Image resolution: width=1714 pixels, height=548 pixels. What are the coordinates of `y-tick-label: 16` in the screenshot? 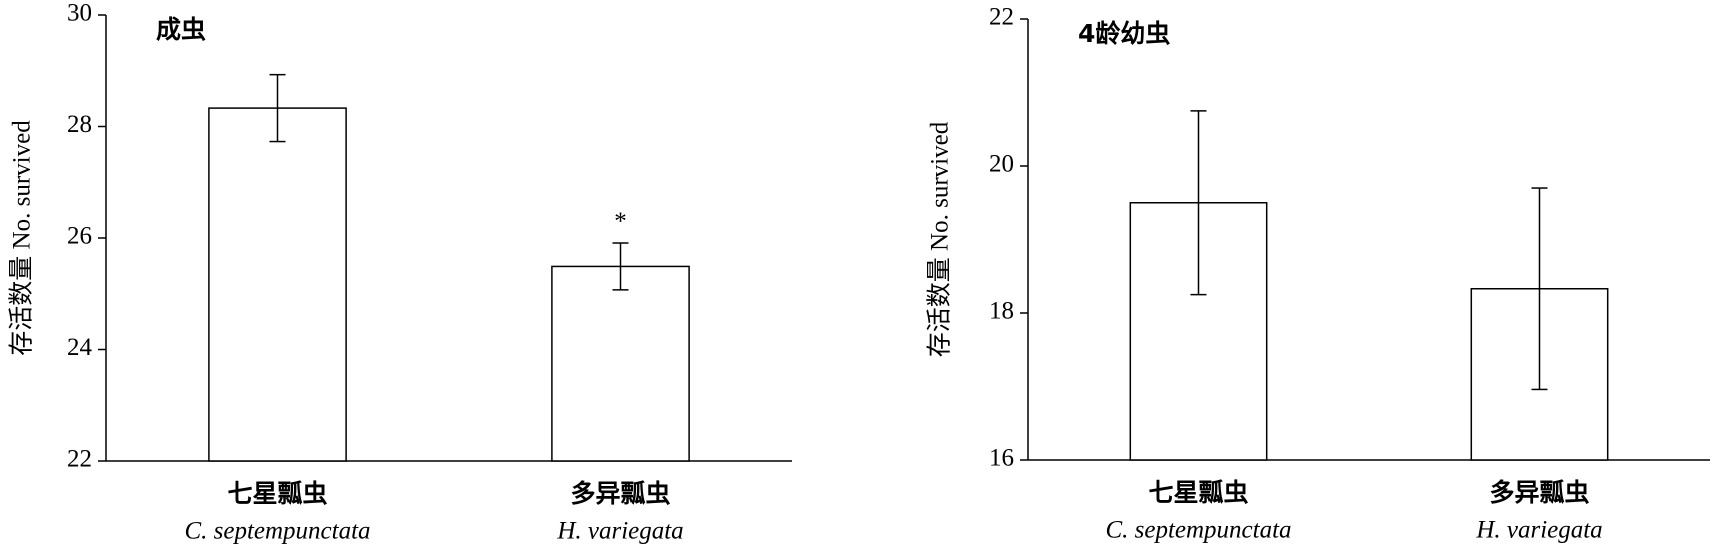 It's located at (1001, 458).